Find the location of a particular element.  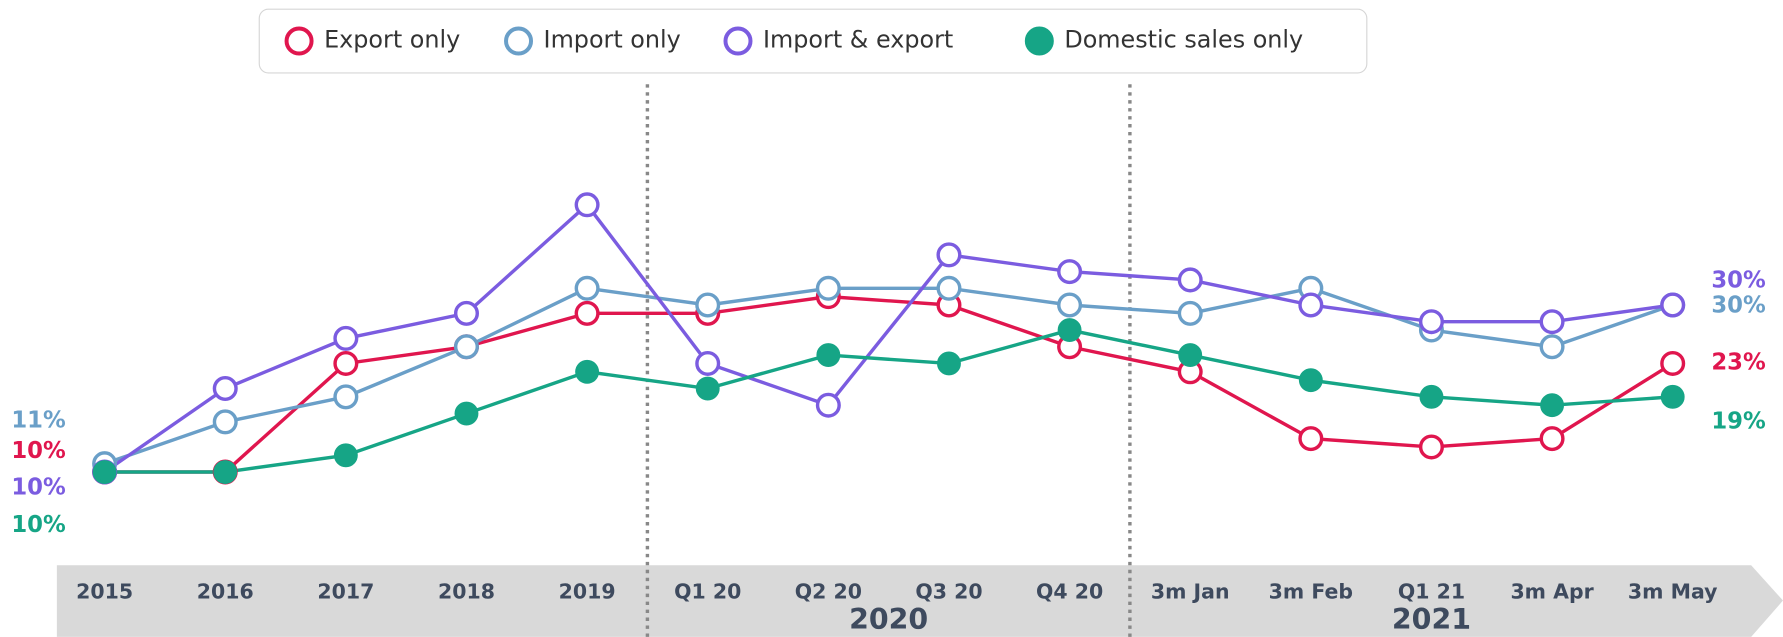

x-tick-label: Q1 20 is located at coordinates (707, 592).